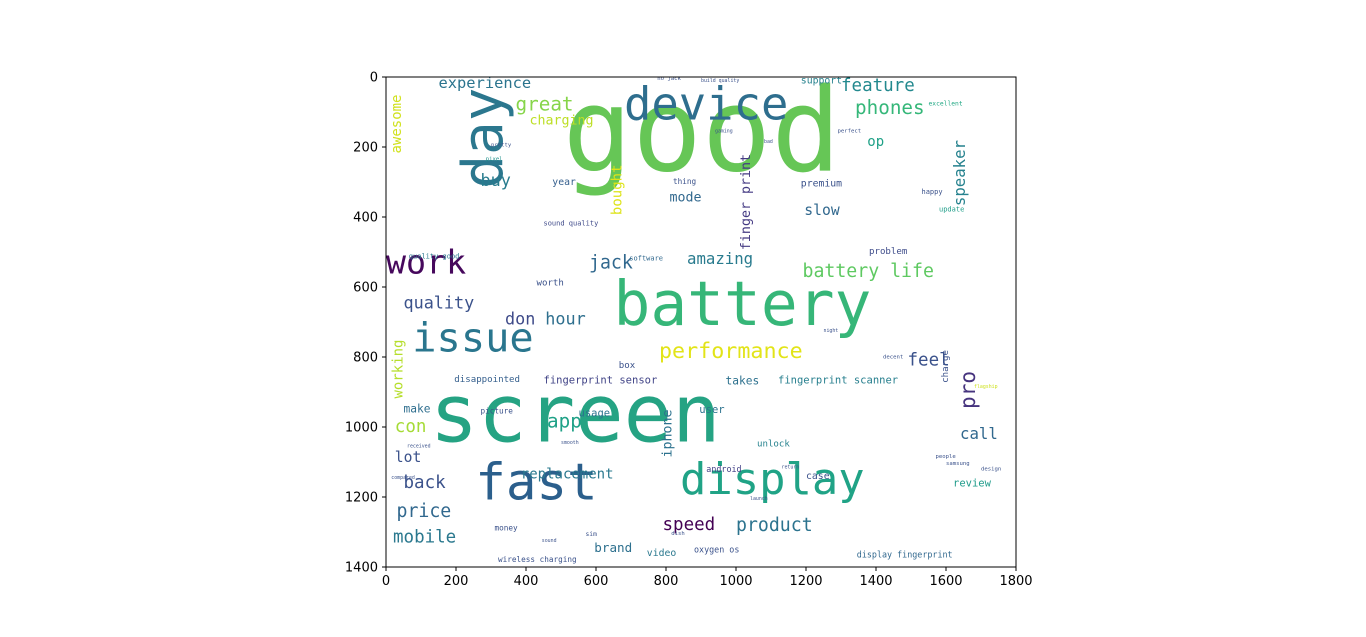 The image size is (1366, 637). Describe the element at coordinates (545, 104) in the screenshot. I see `word-great: great` at that location.